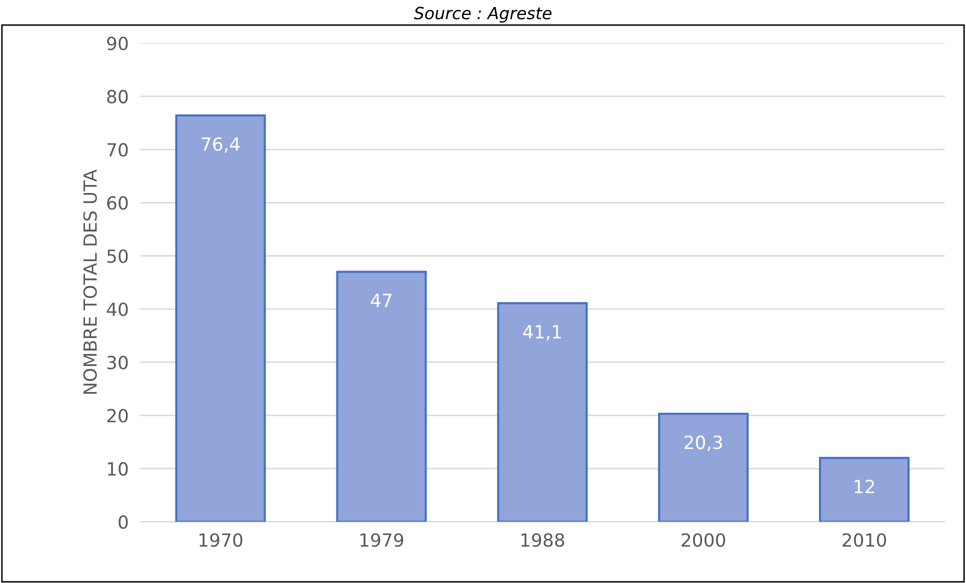 This screenshot has width=966, height=583. Describe the element at coordinates (117, 97) in the screenshot. I see `y-tick-label: 80` at that location.